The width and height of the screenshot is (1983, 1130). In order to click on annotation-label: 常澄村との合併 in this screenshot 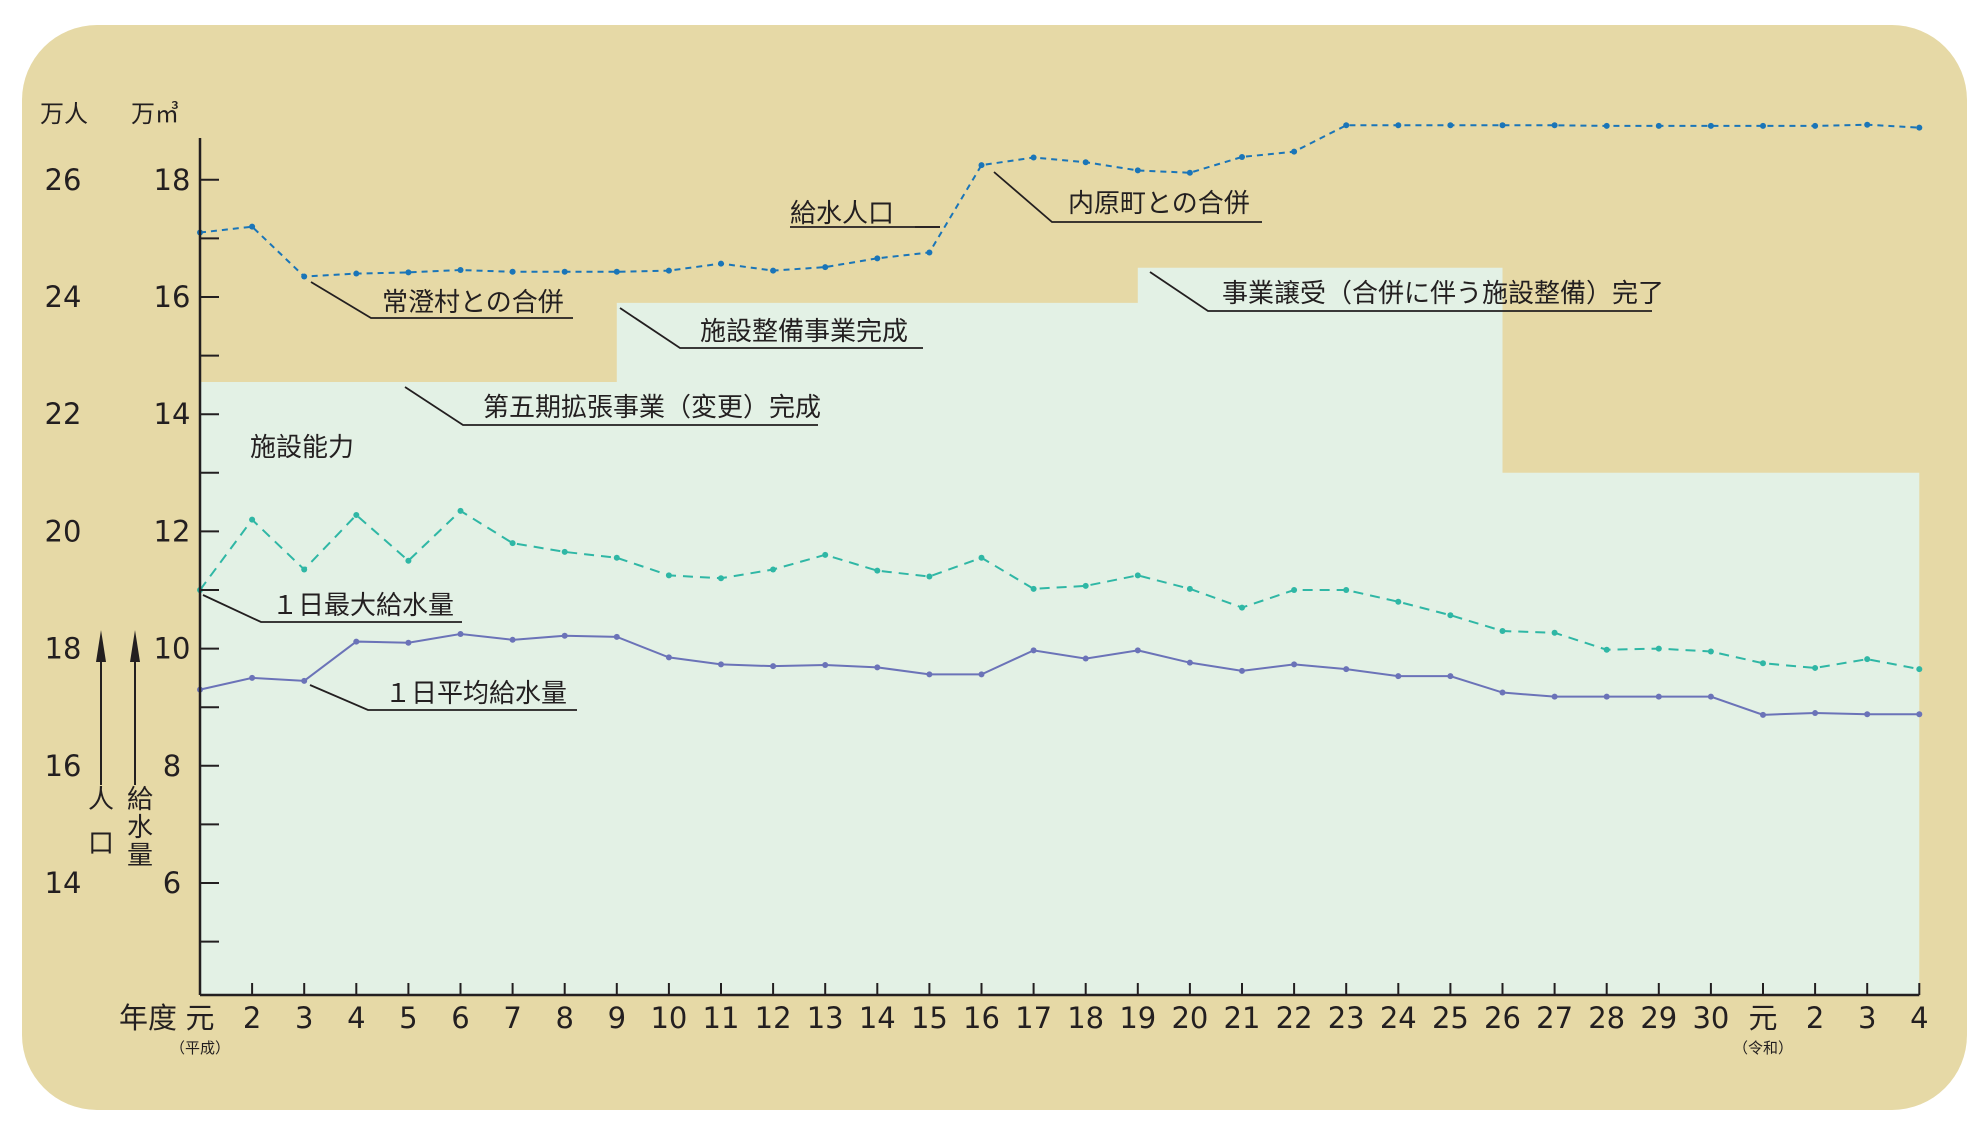, I will do `click(473, 303)`.